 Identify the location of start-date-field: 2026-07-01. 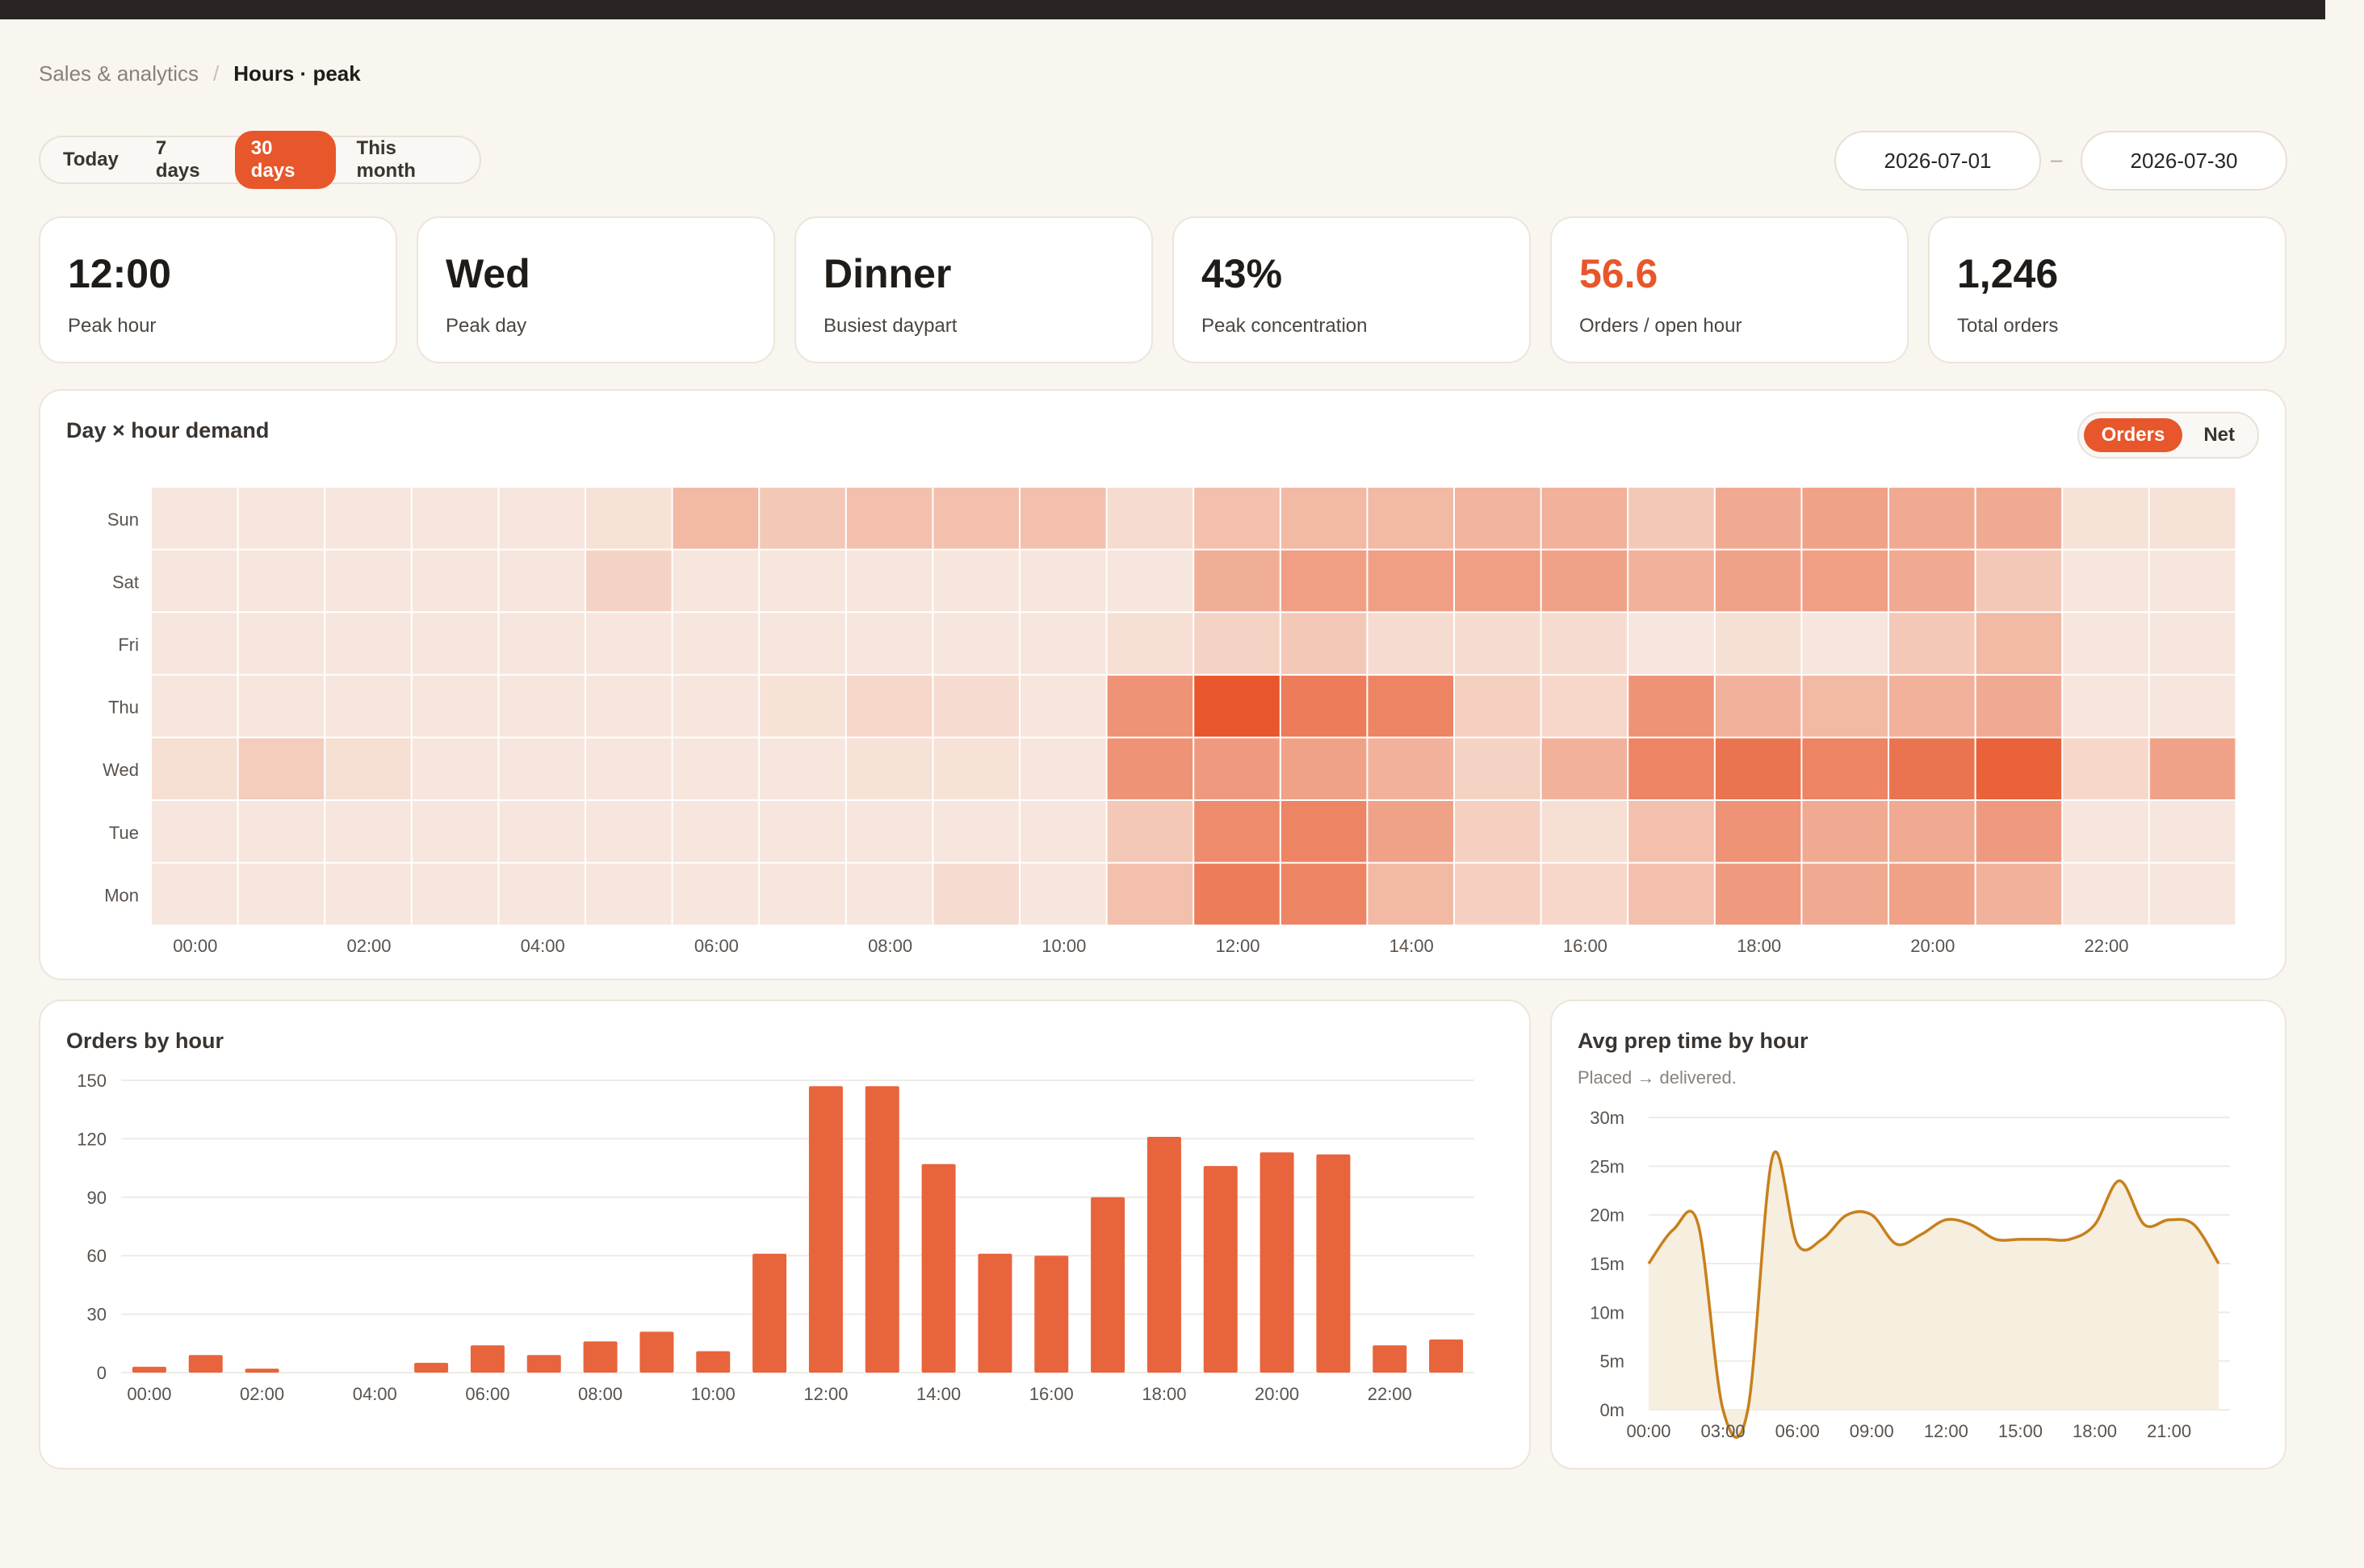
(1937, 161).